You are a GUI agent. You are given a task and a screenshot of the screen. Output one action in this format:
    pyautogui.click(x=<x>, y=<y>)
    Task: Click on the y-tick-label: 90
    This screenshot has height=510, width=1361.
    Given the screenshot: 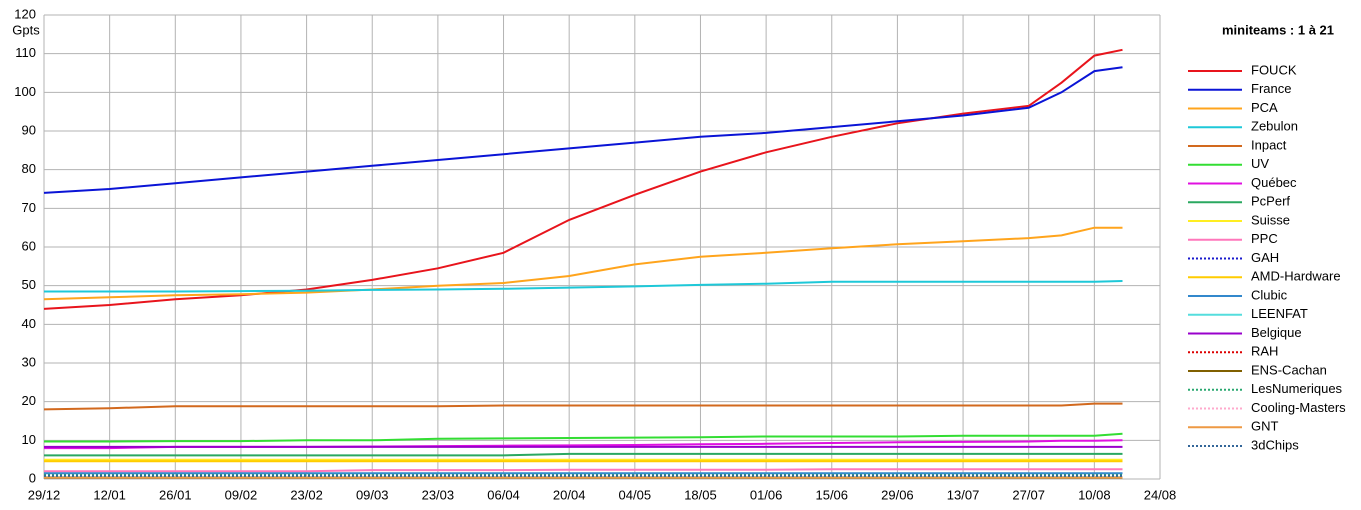 What is the action you would take?
    pyautogui.click(x=29, y=129)
    